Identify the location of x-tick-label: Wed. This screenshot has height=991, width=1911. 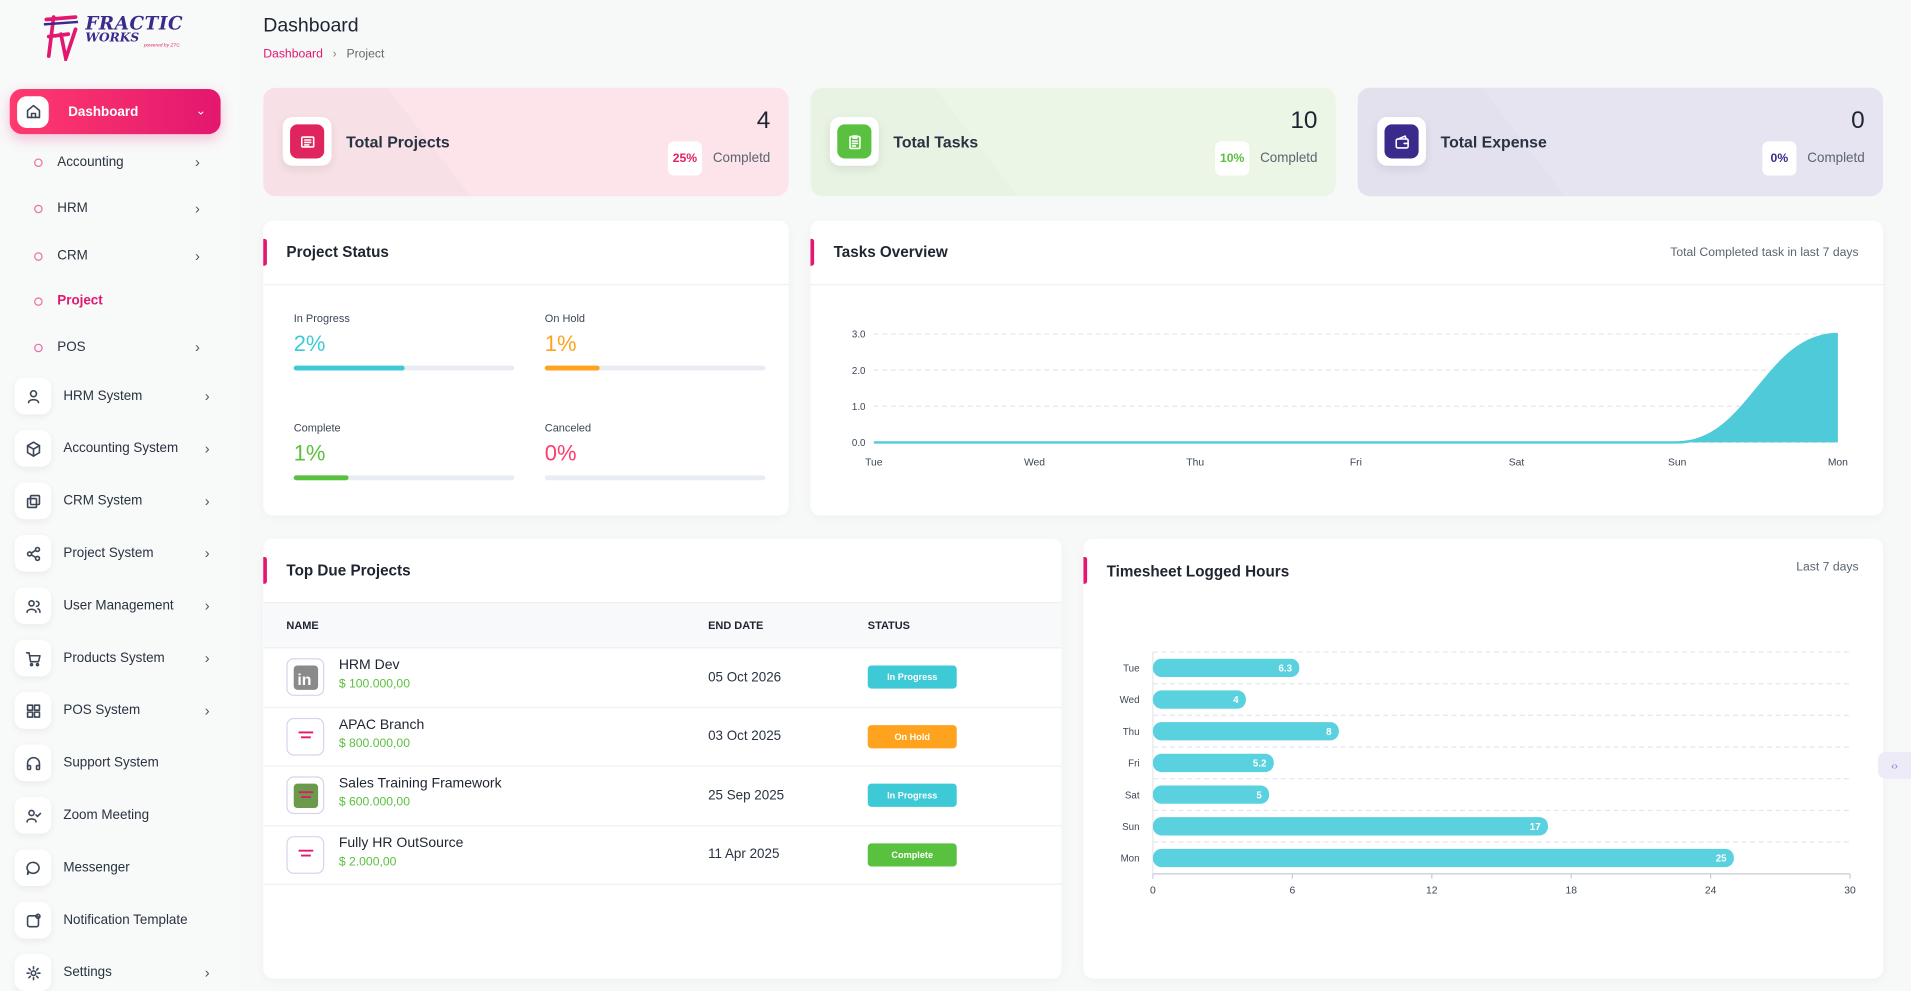
(1034, 463).